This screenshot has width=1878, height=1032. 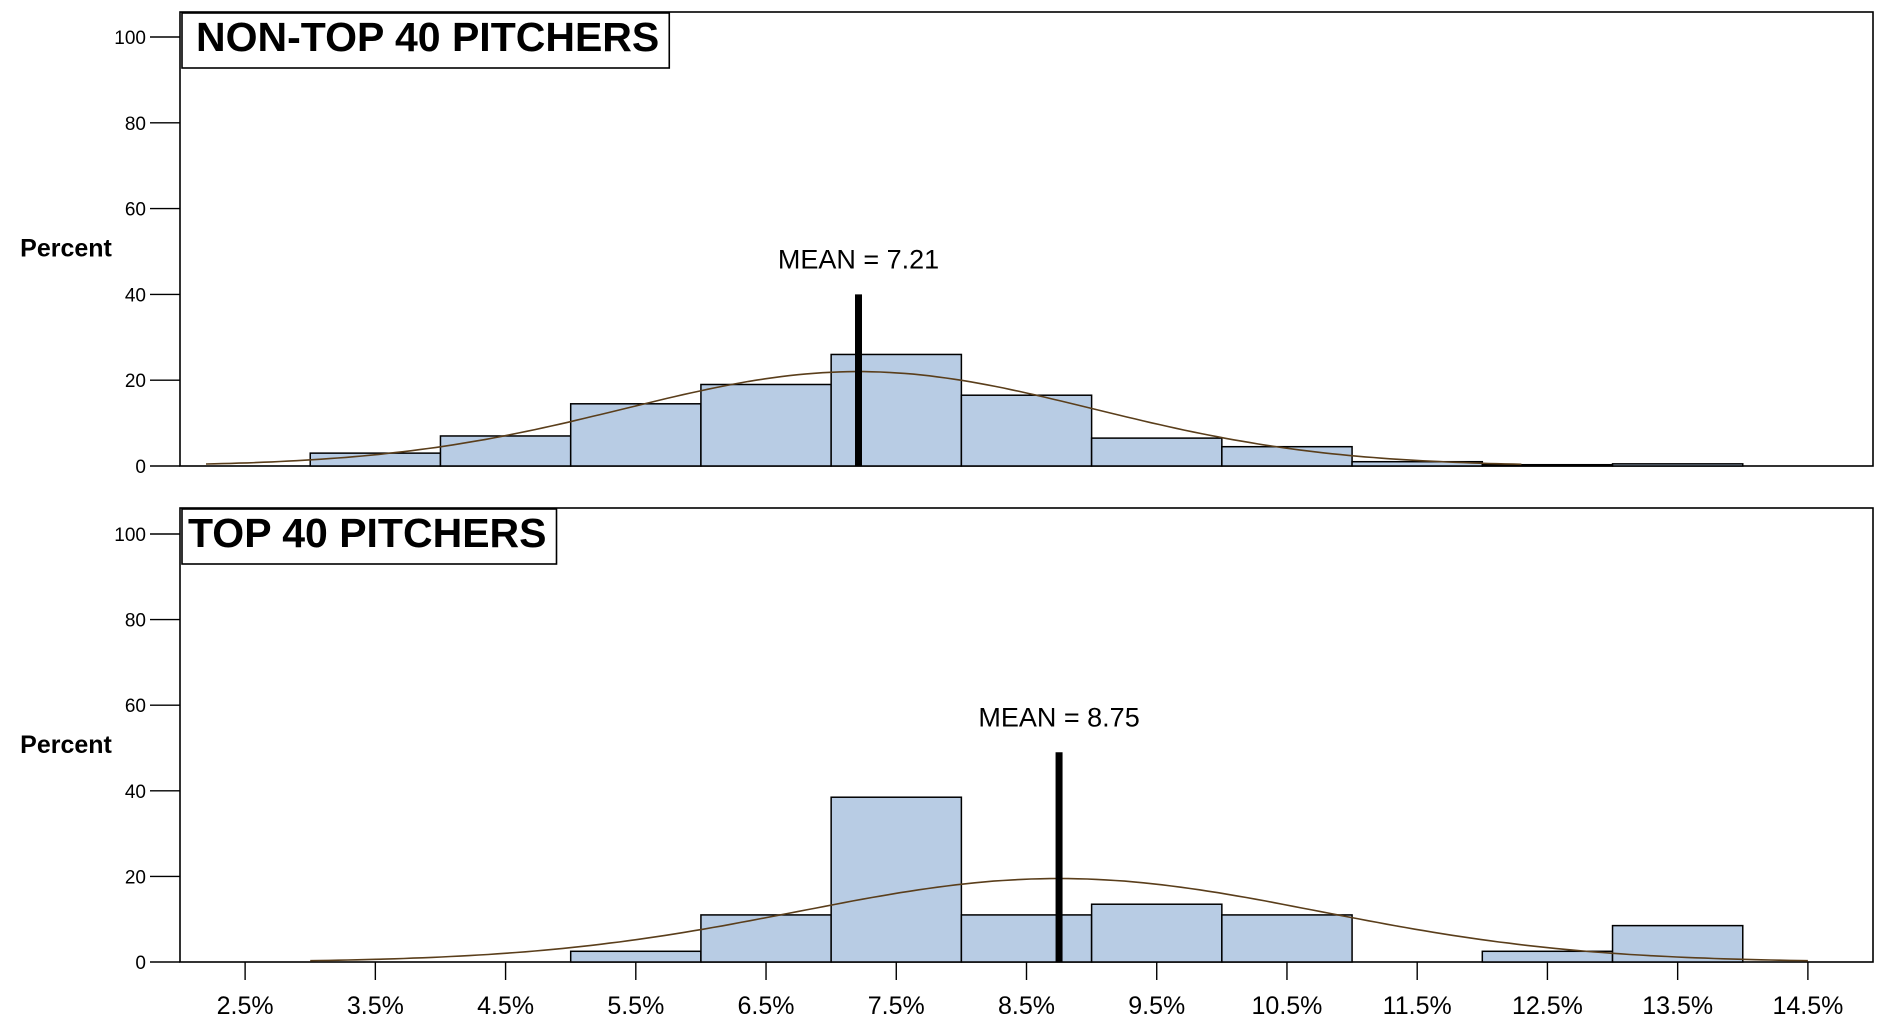 I want to click on mean-label: MEAN = 7.21, so click(x=858, y=259).